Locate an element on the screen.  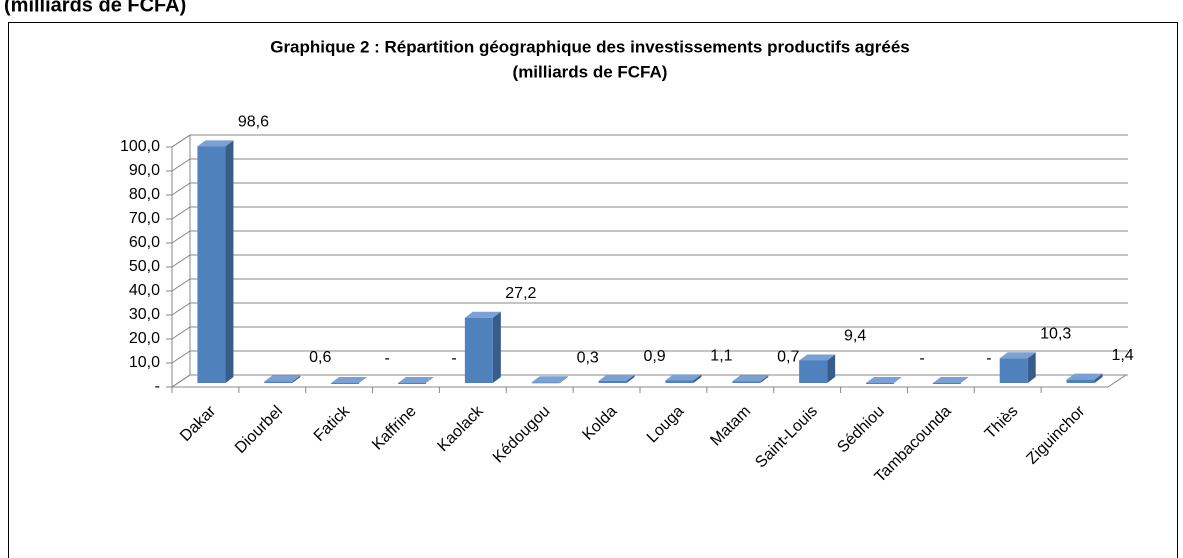
value-label: 10,3 is located at coordinates (1055, 333).